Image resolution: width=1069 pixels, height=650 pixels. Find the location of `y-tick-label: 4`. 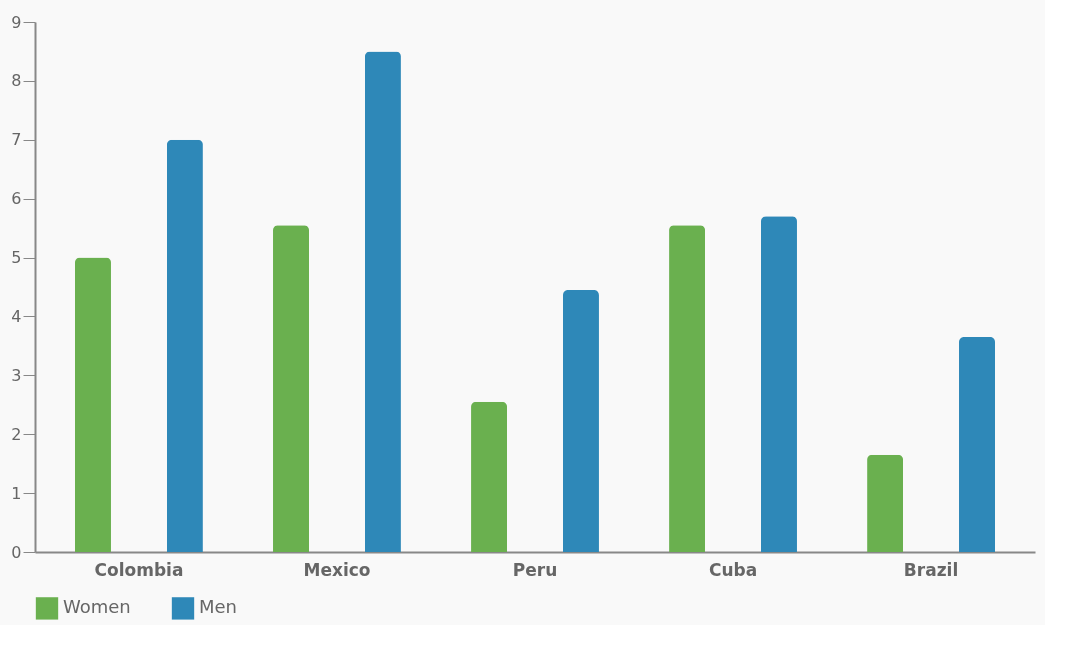

y-tick-label: 4 is located at coordinates (16, 316).